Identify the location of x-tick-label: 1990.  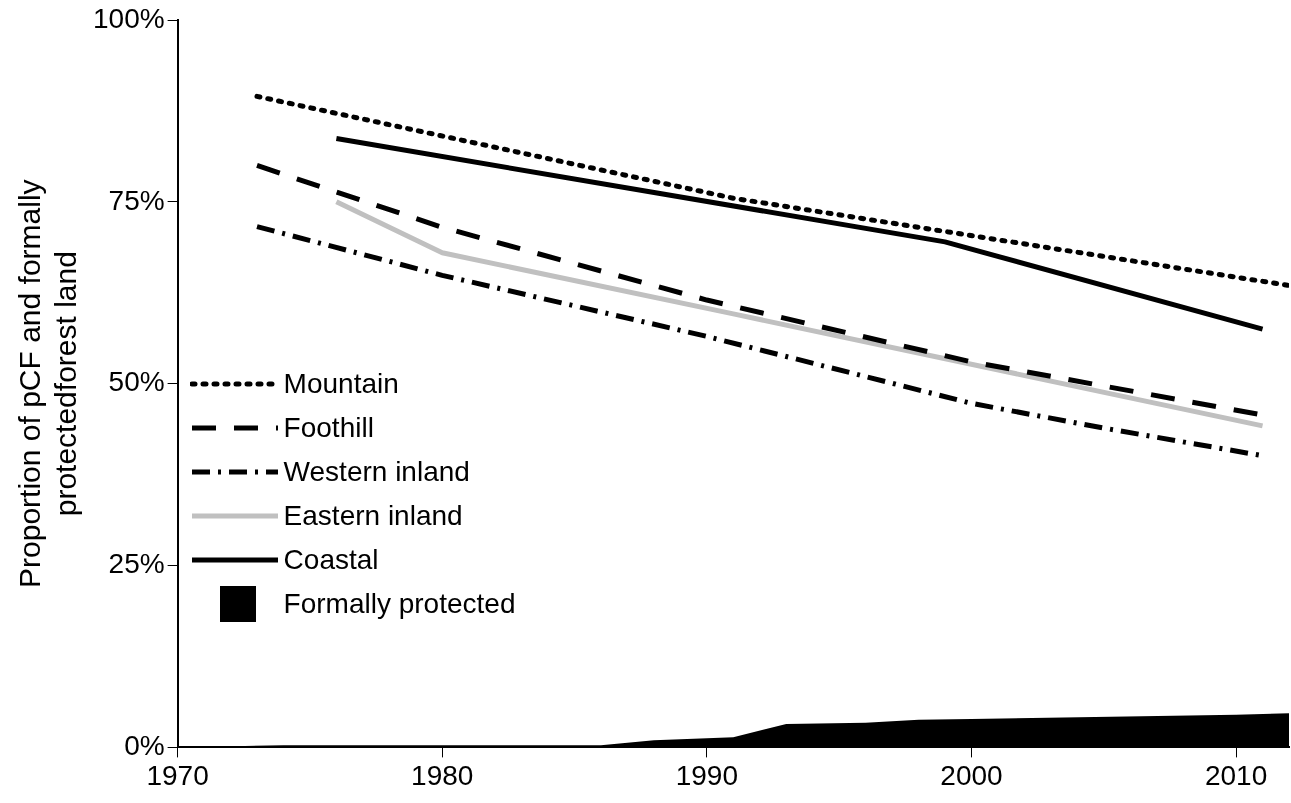
(706, 775).